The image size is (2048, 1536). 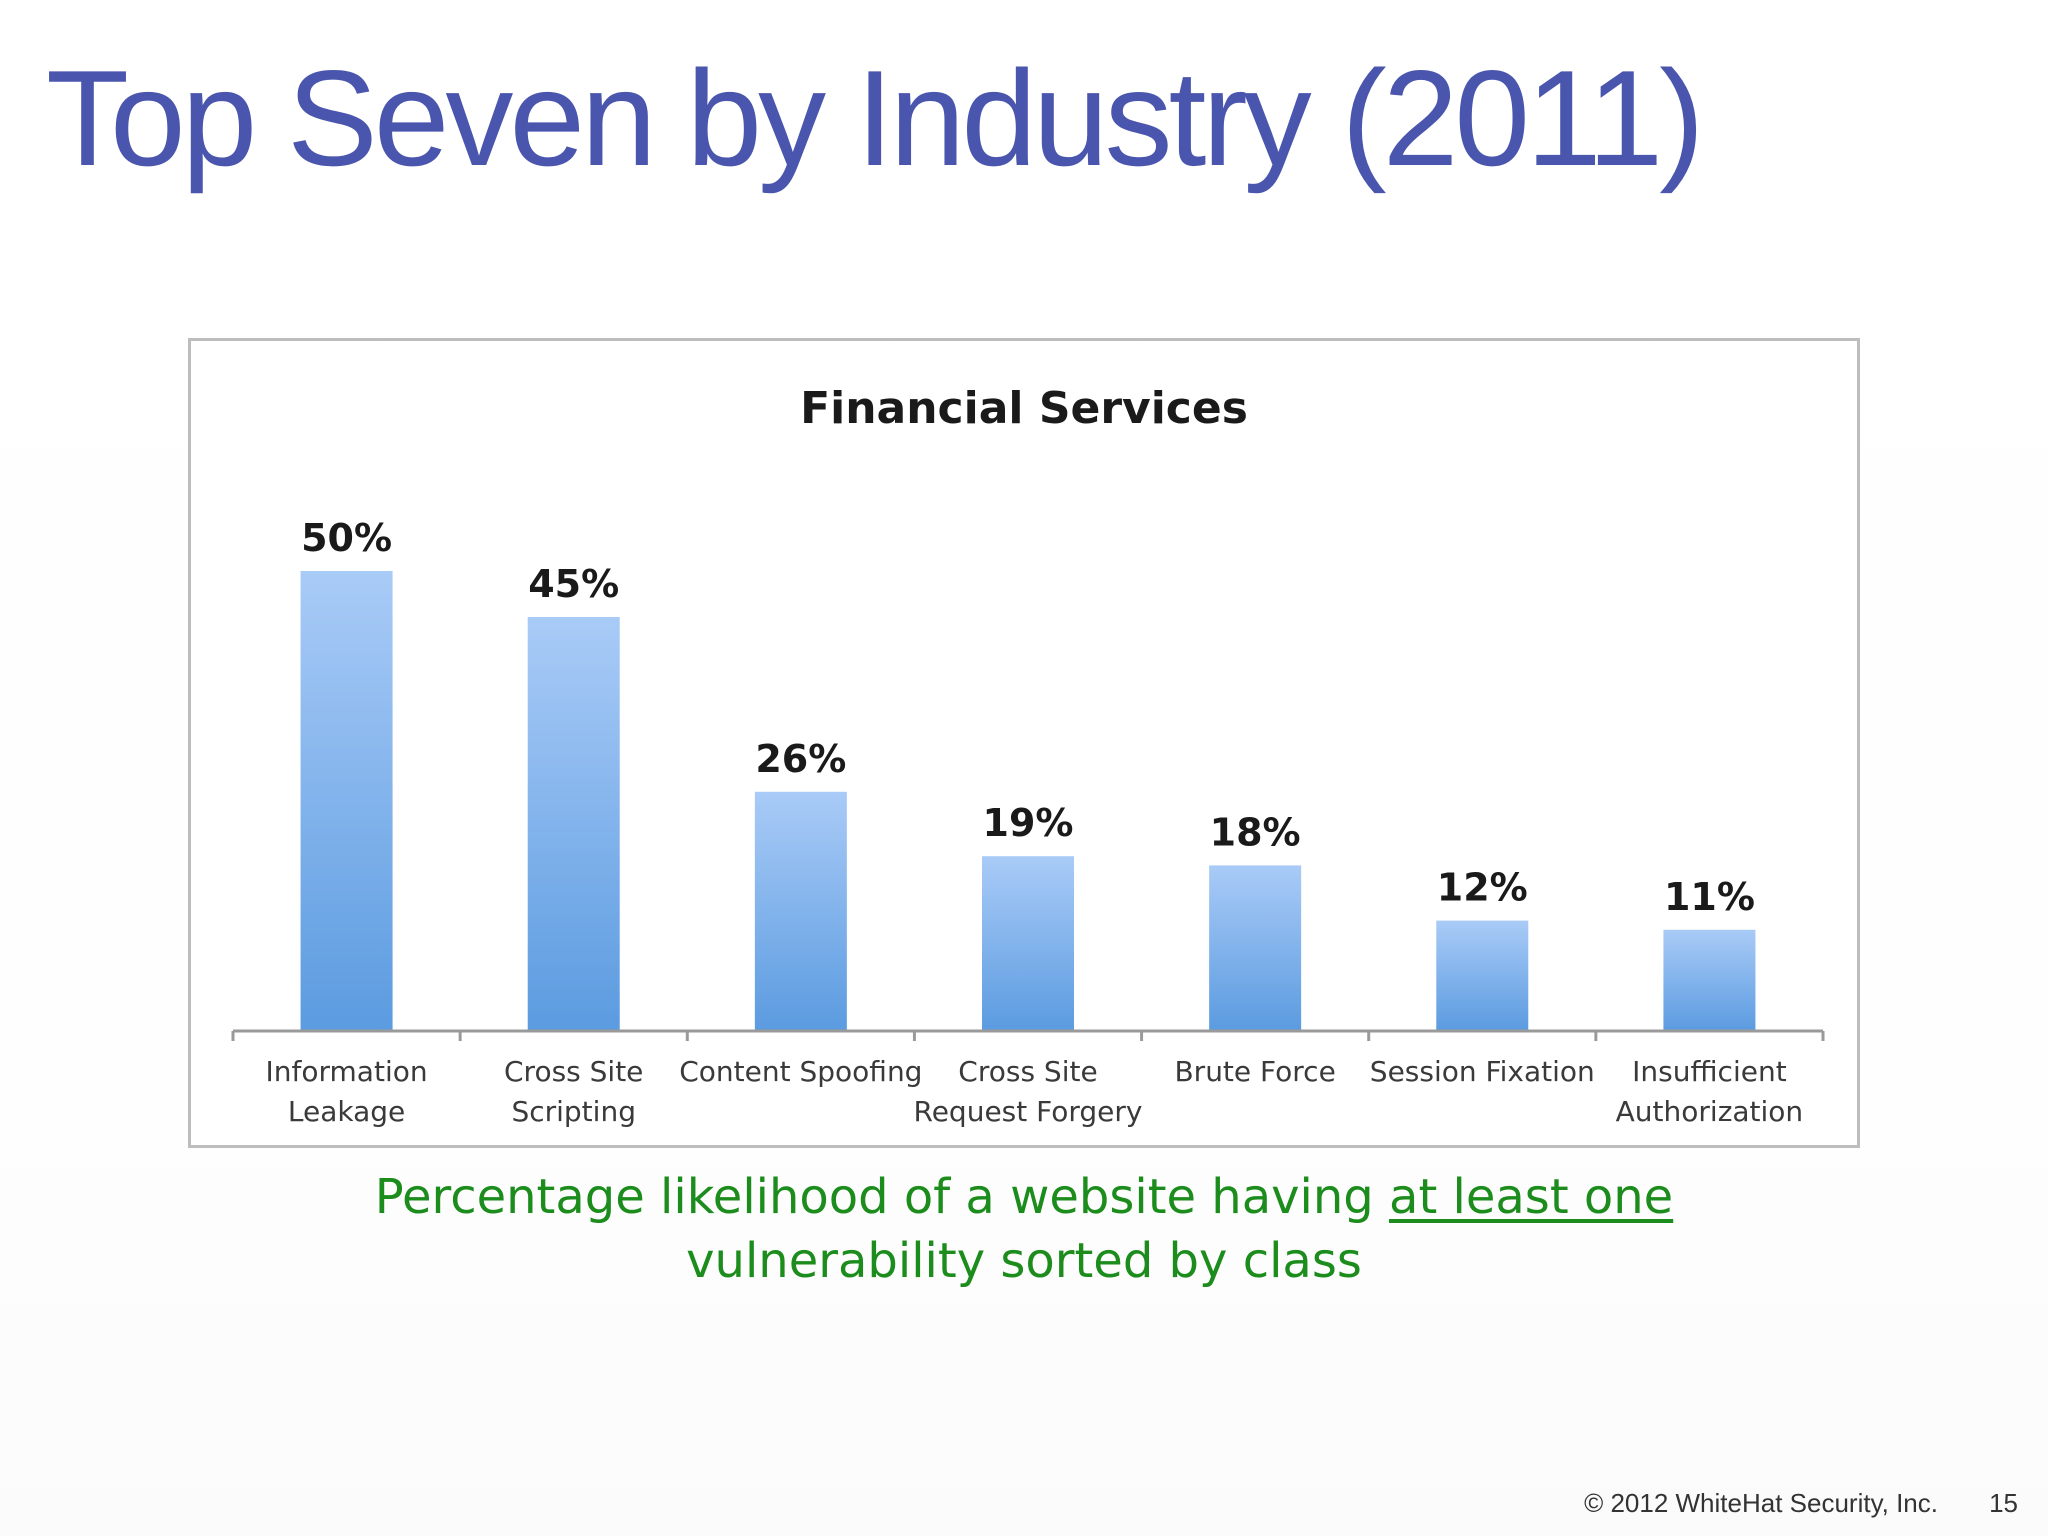 I want to click on category-label: Leakage, so click(x=346, y=1111).